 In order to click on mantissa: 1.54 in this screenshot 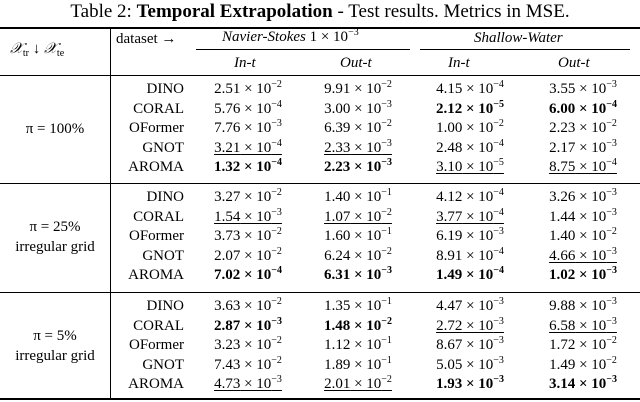, I will do `click(227, 216)`.